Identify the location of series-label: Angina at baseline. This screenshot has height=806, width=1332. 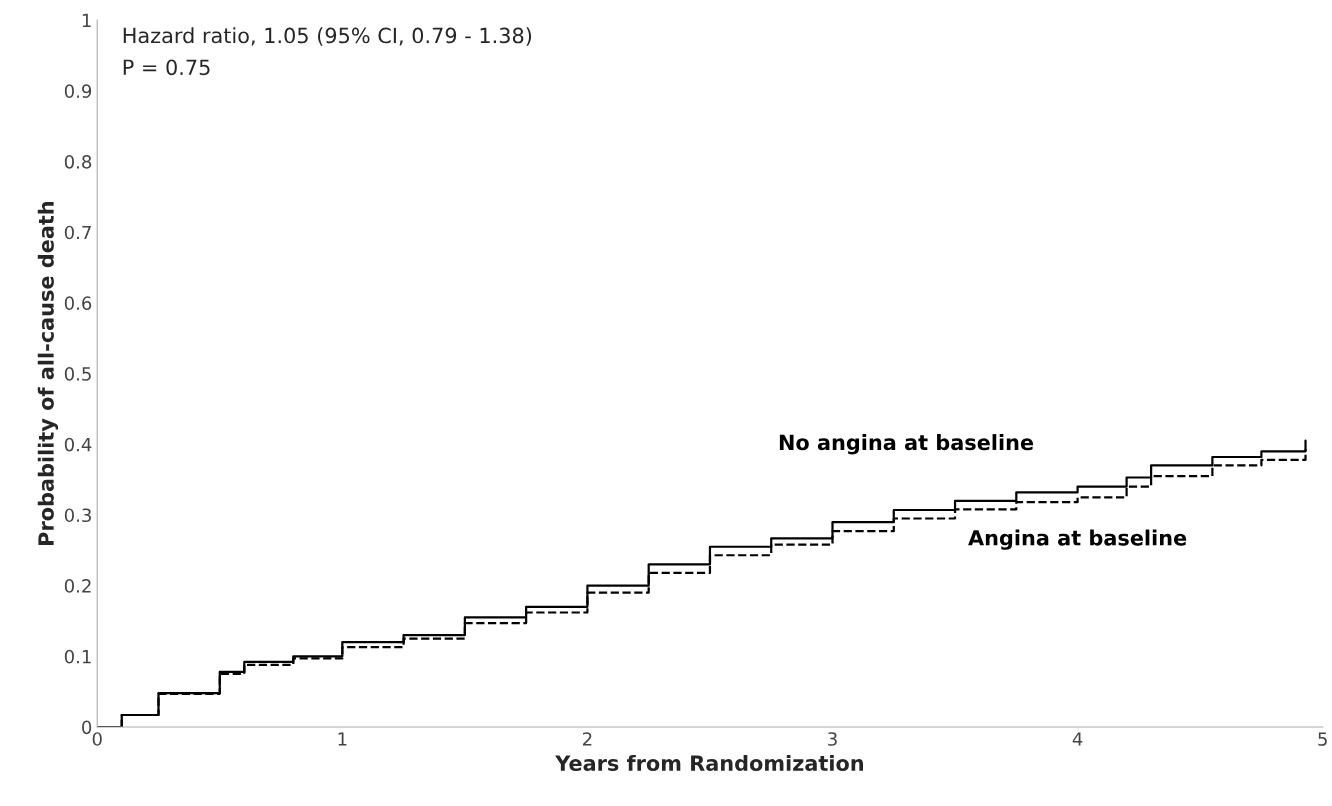
(1077, 539).